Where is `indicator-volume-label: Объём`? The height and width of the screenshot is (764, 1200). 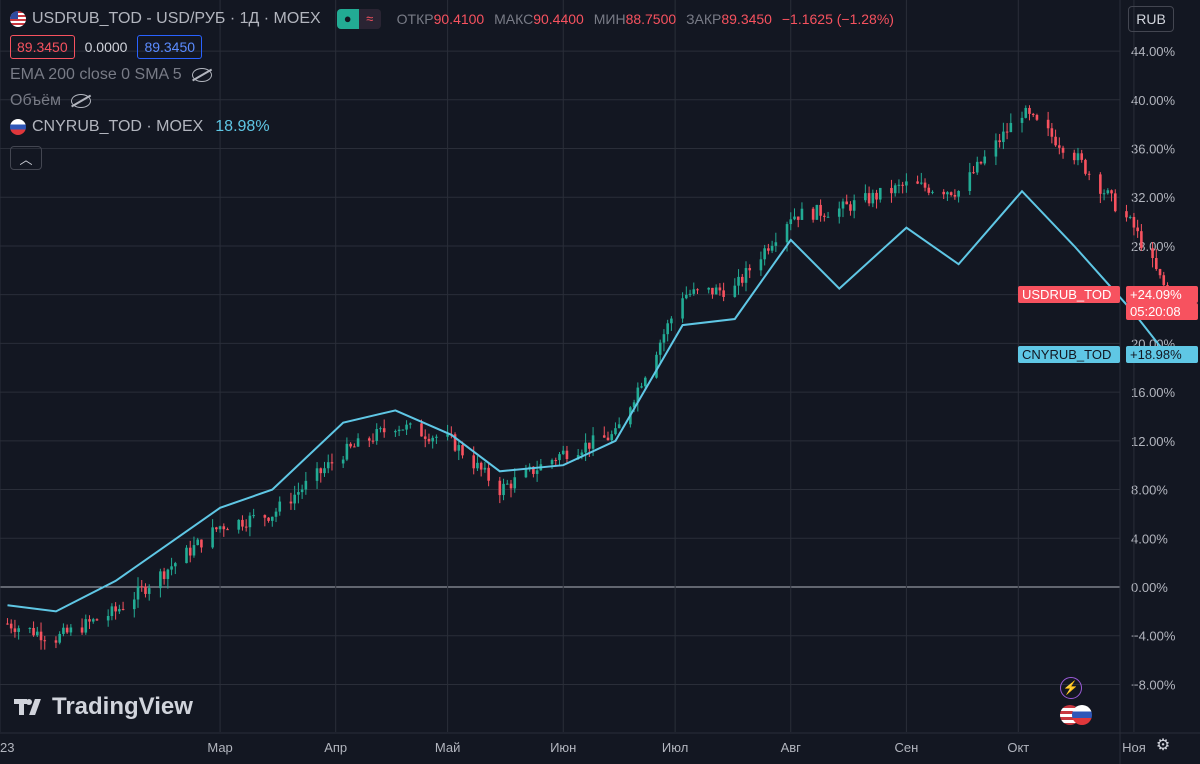 indicator-volume-label: Объём is located at coordinates (35, 100).